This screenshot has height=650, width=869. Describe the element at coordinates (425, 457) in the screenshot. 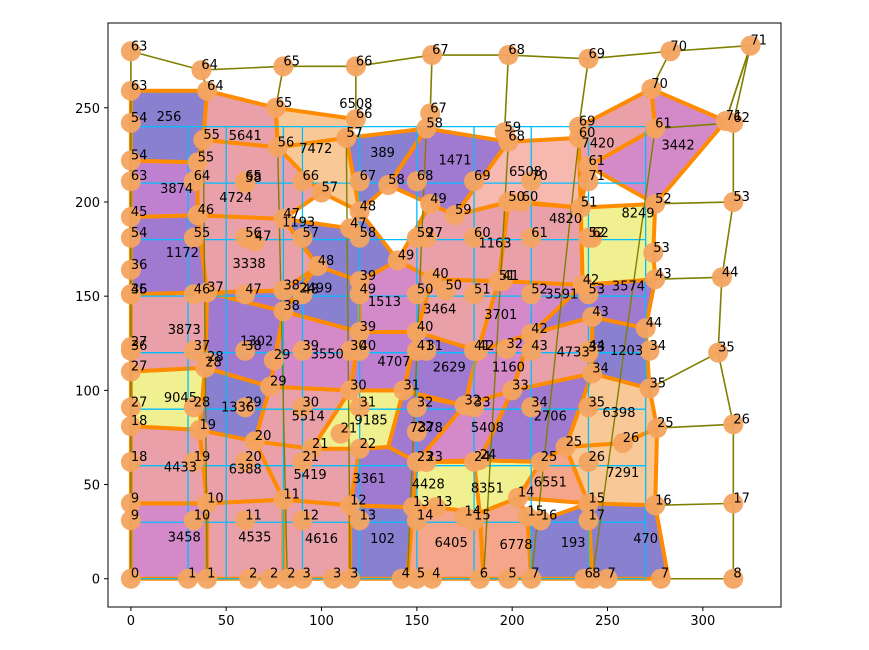

I see `node-label-52: 23` at that location.